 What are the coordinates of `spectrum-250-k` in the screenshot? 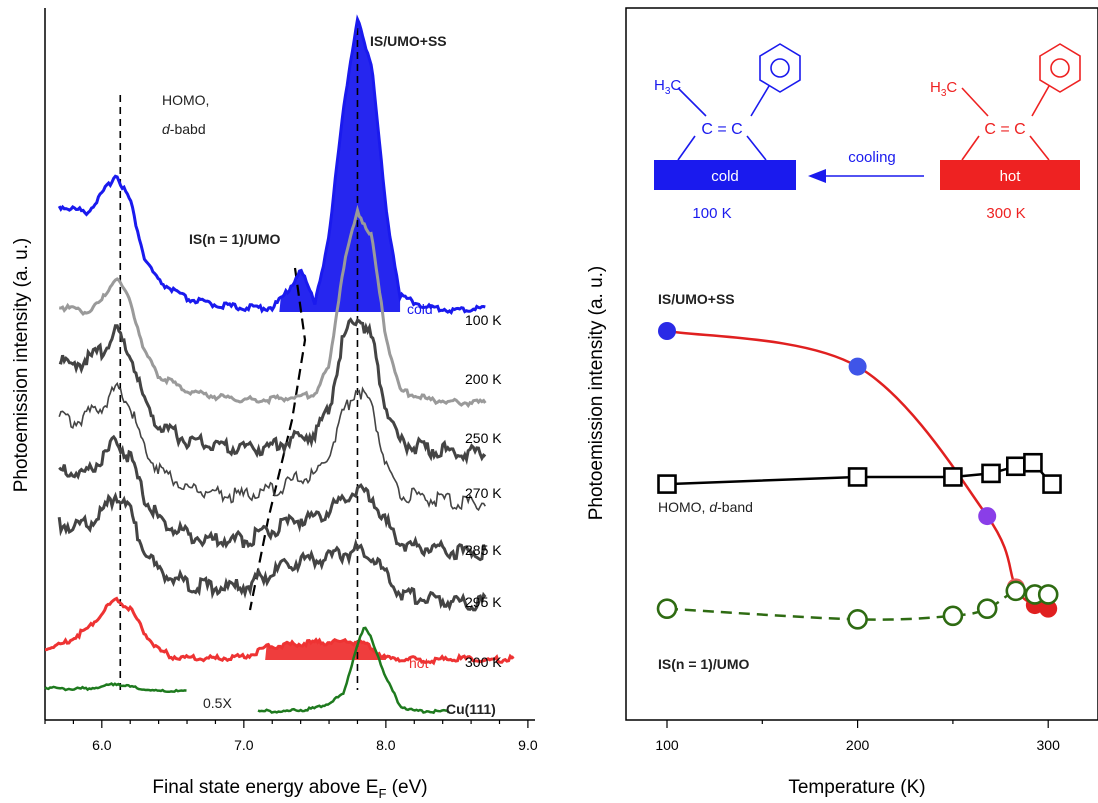 It's located at (272, 391).